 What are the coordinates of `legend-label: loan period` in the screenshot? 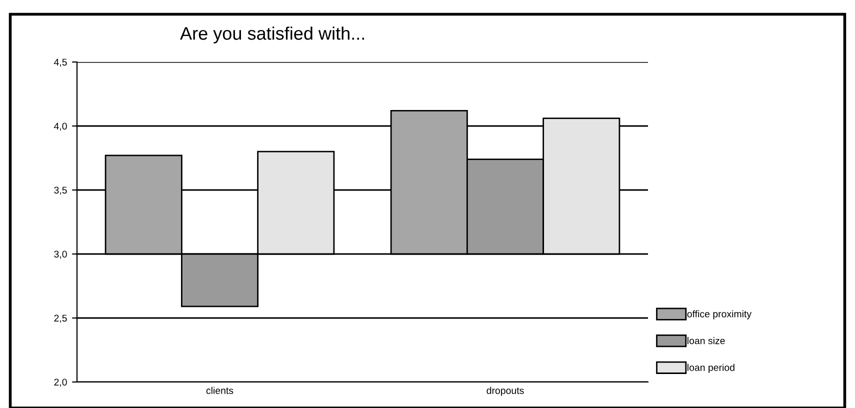 It's located at (711, 368).